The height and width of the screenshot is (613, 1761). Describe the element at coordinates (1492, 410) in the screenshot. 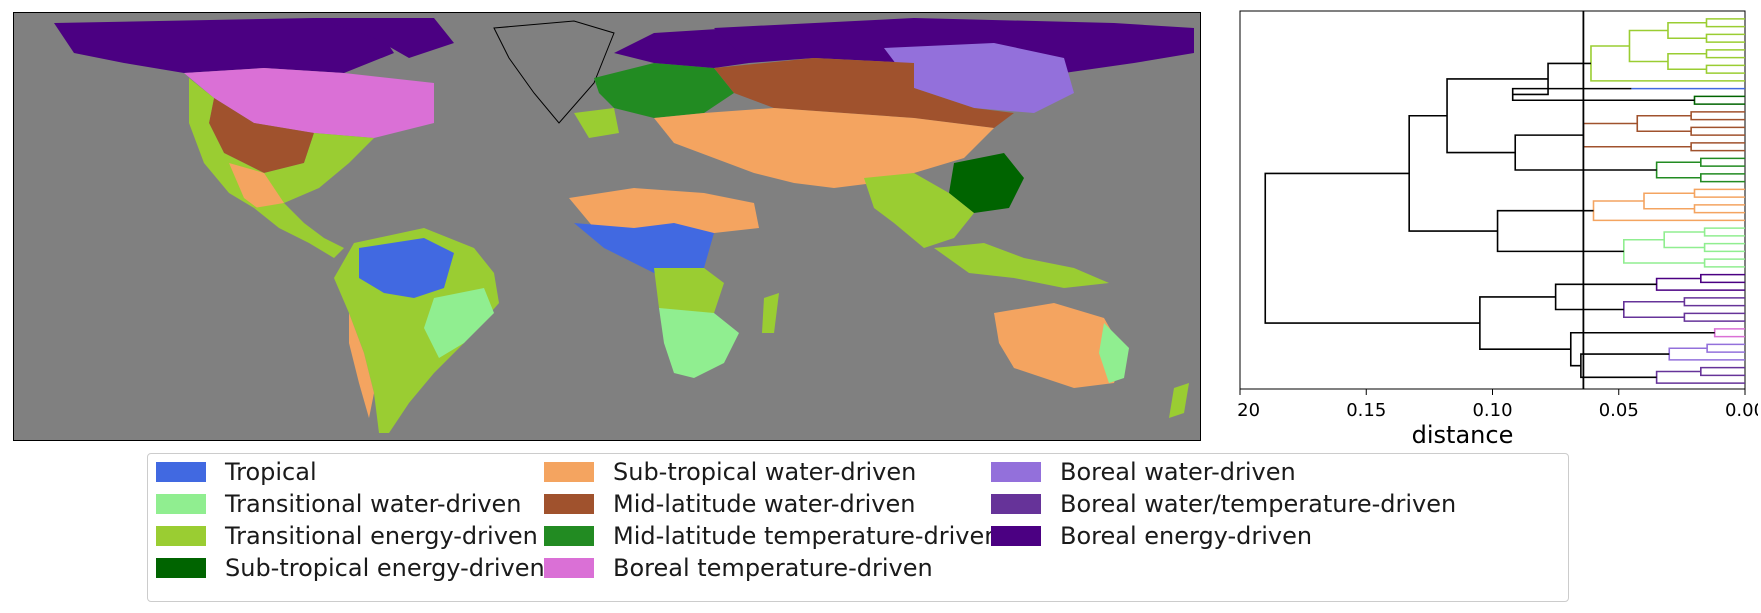

I see `x-tick-label: 0.10` at that location.